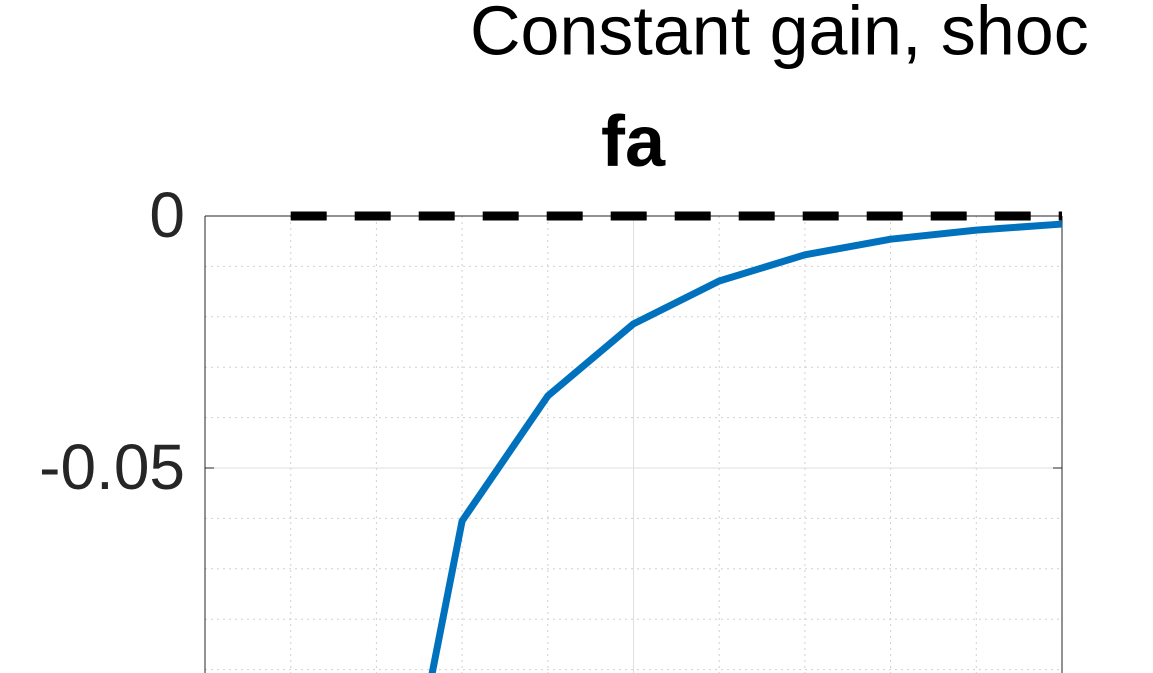  Describe the element at coordinates (167, 215) in the screenshot. I see `y-tick-label: 0` at that location.